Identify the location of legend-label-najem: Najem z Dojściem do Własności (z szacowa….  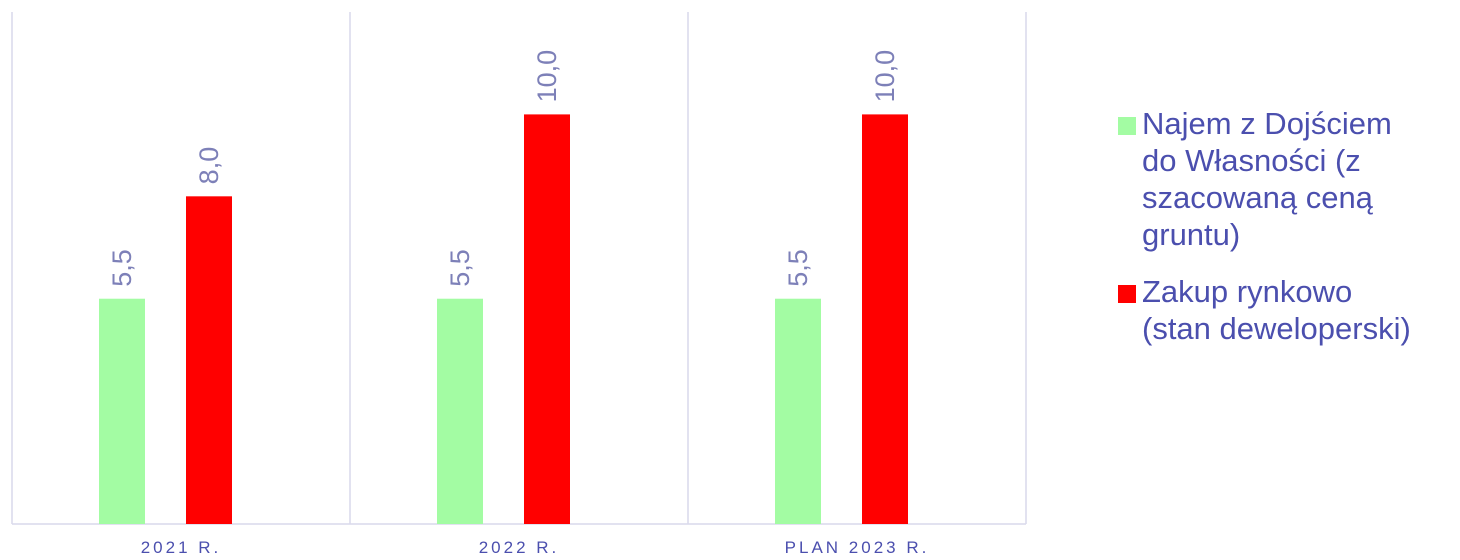
(1267, 179).